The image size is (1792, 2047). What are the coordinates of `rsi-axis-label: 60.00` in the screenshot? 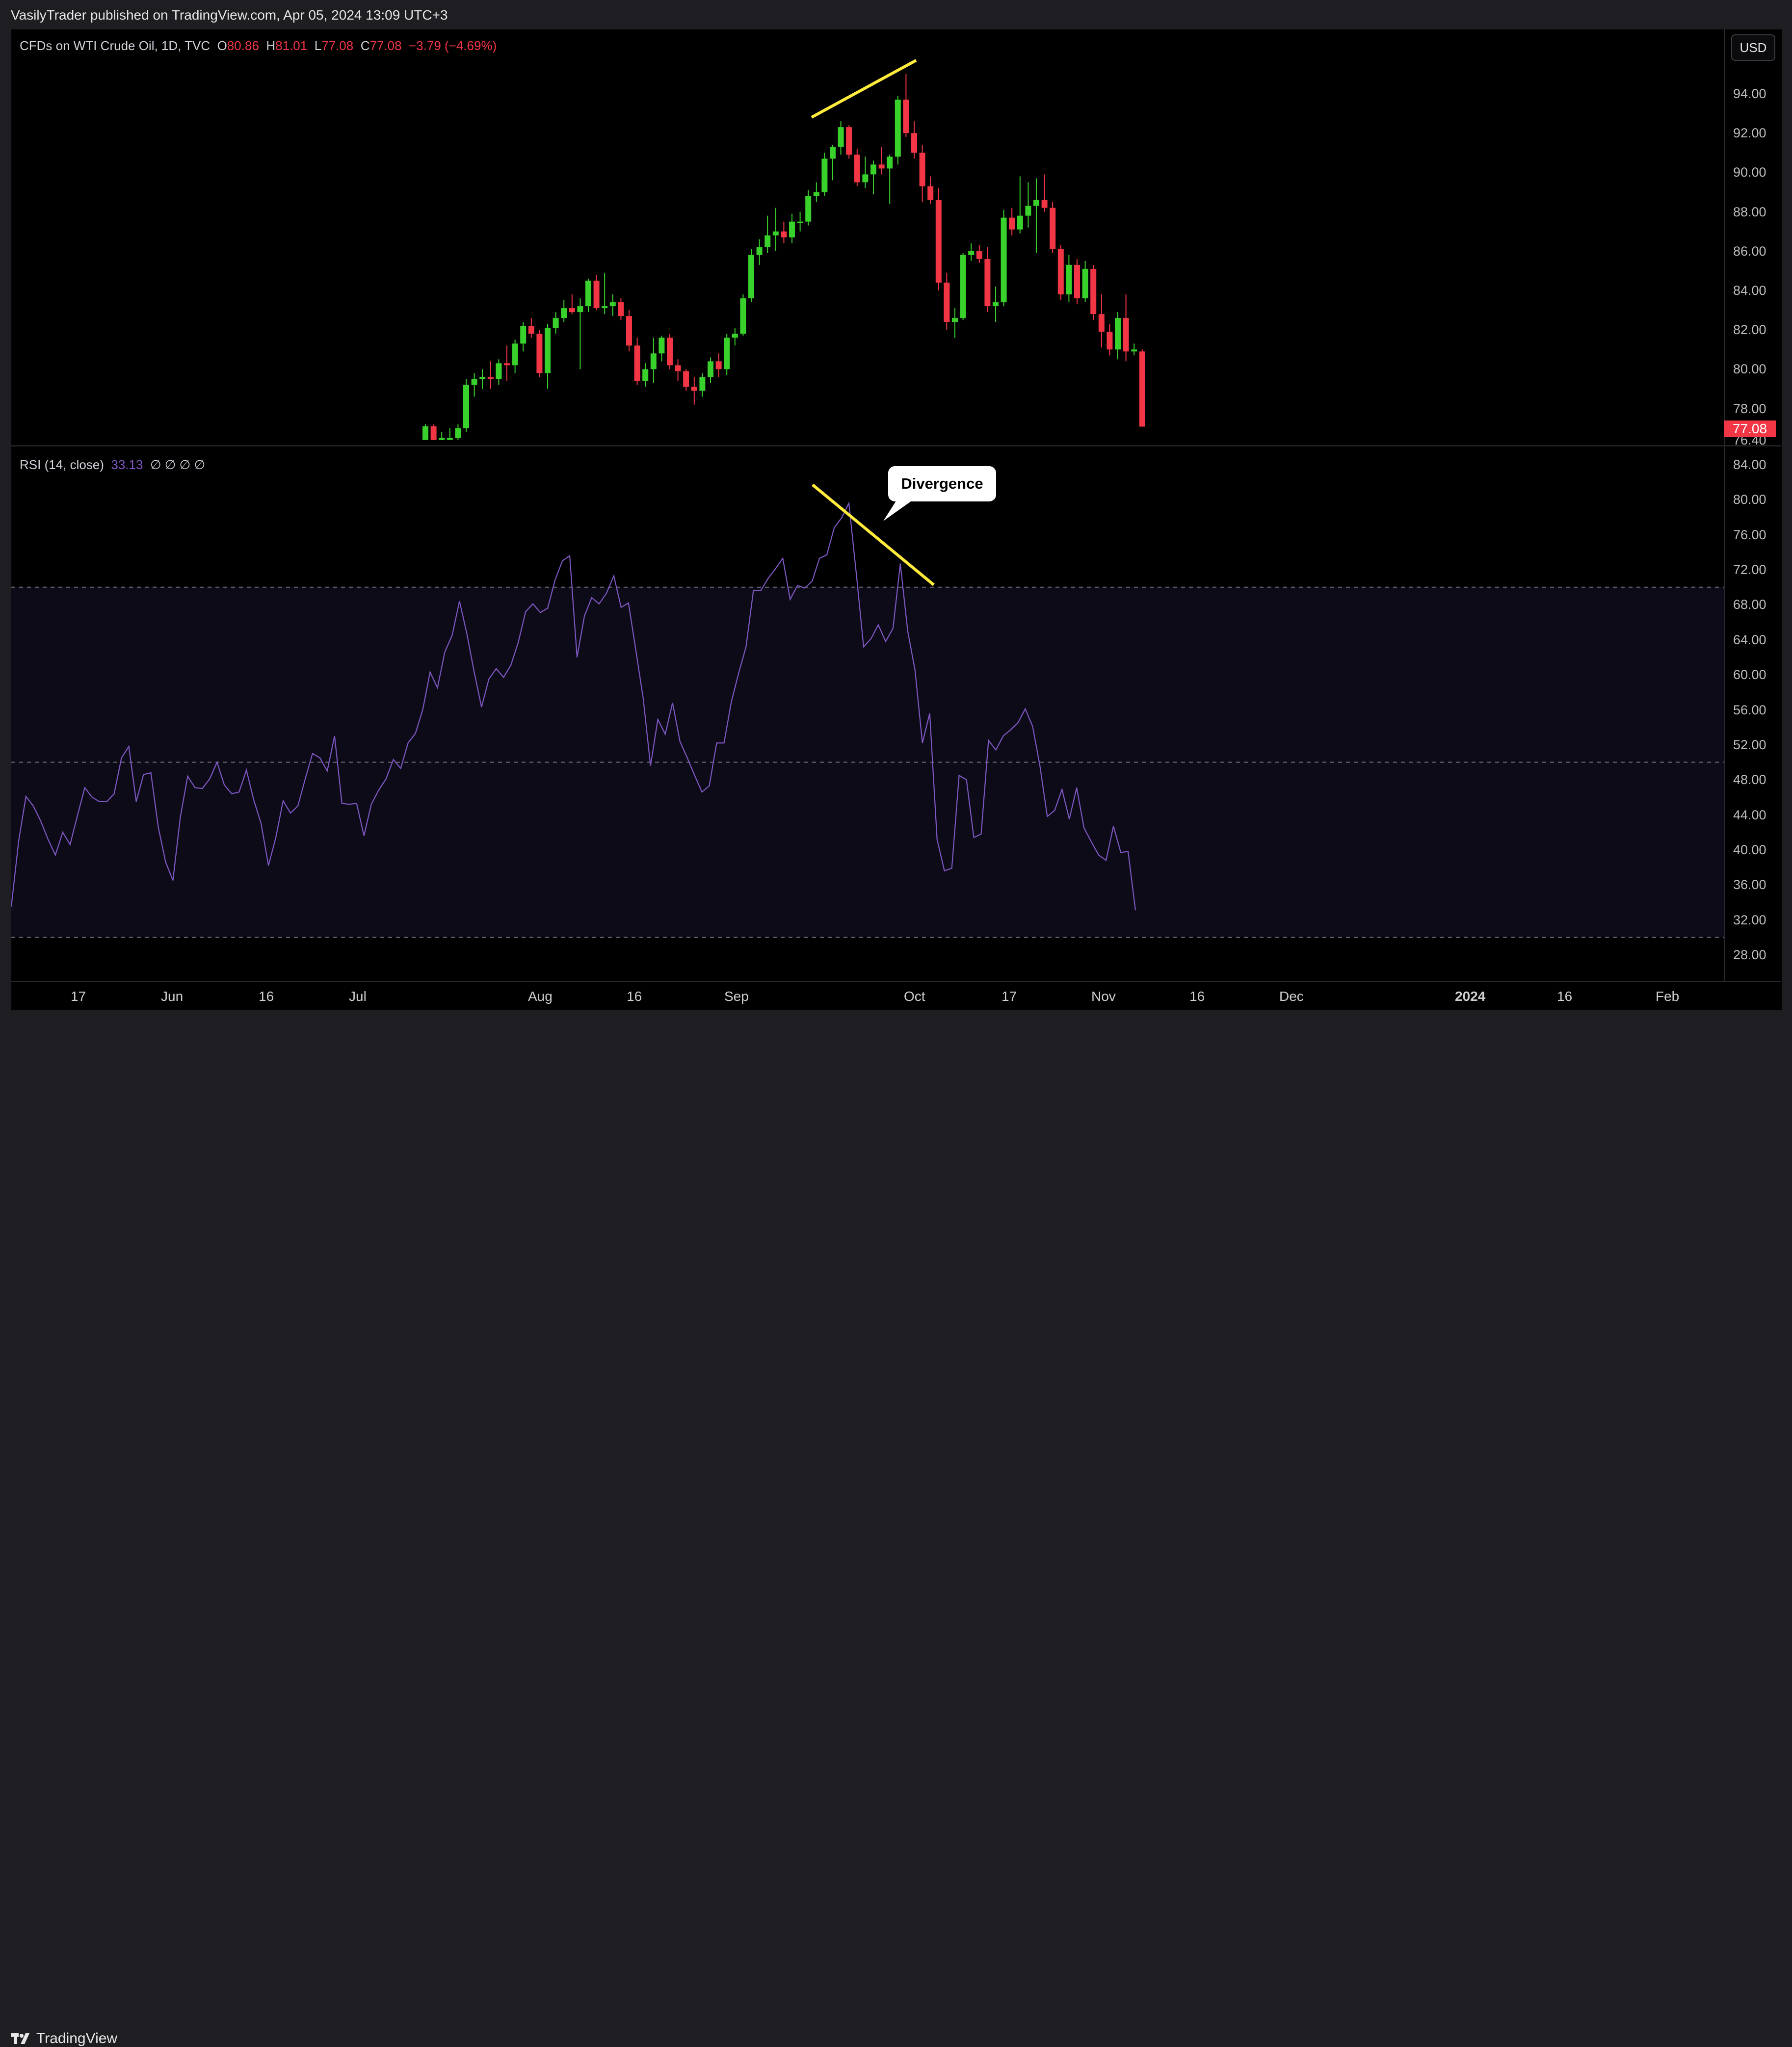 It's located at (1749, 674).